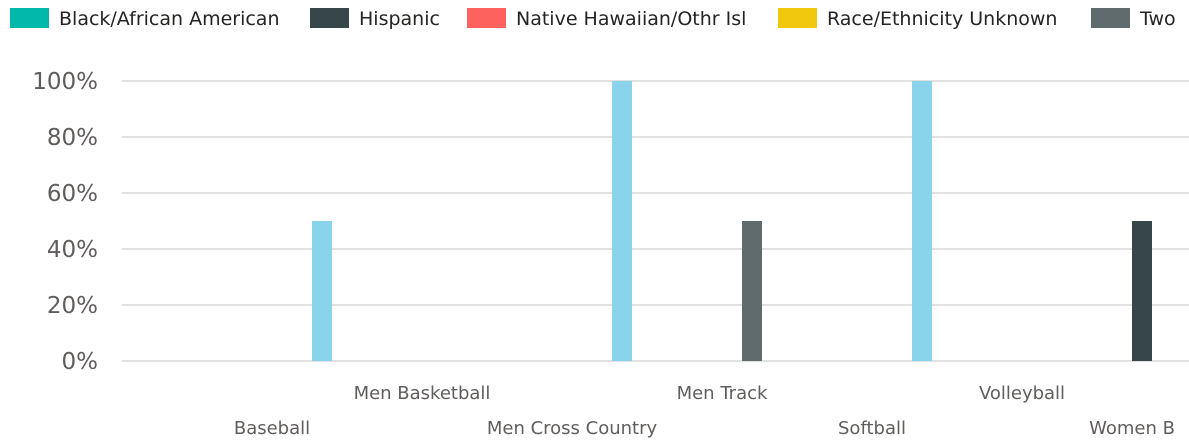  What do you see at coordinates (872, 428) in the screenshot?
I see `x-tick-softball: Softball` at bounding box center [872, 428].